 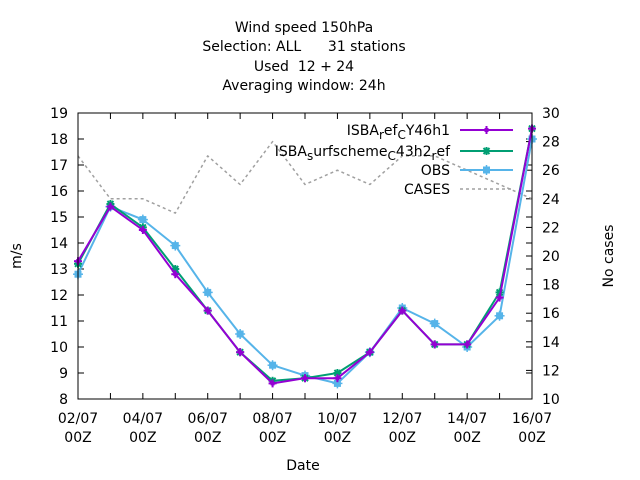 I want to click on y2-tick-label: 16, so click(x=551, y=314).